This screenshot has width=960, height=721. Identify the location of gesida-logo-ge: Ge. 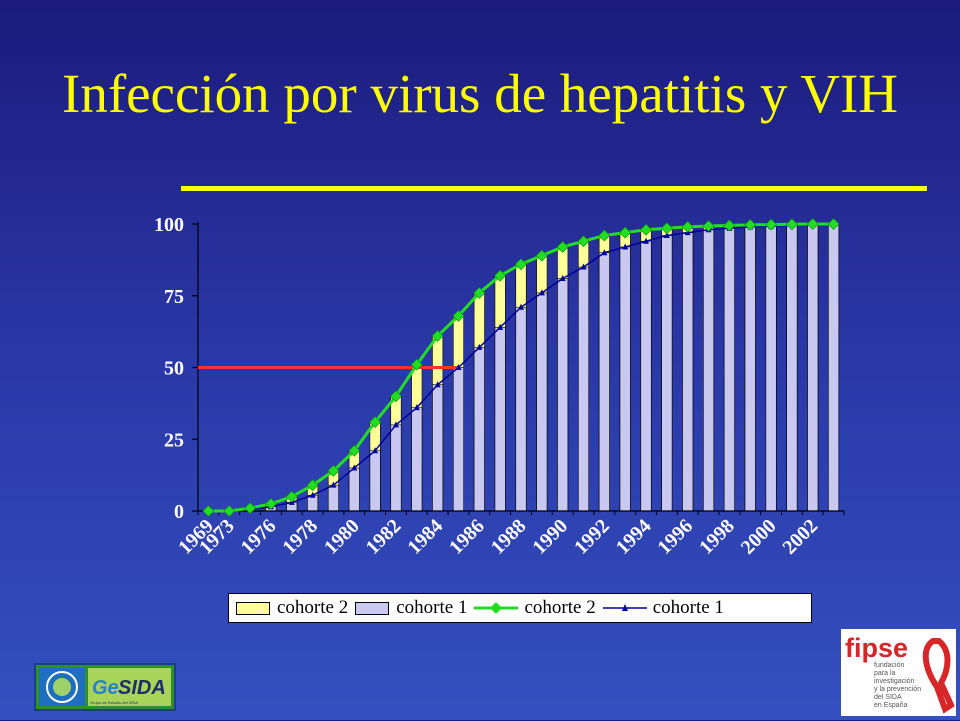
(105, 688).